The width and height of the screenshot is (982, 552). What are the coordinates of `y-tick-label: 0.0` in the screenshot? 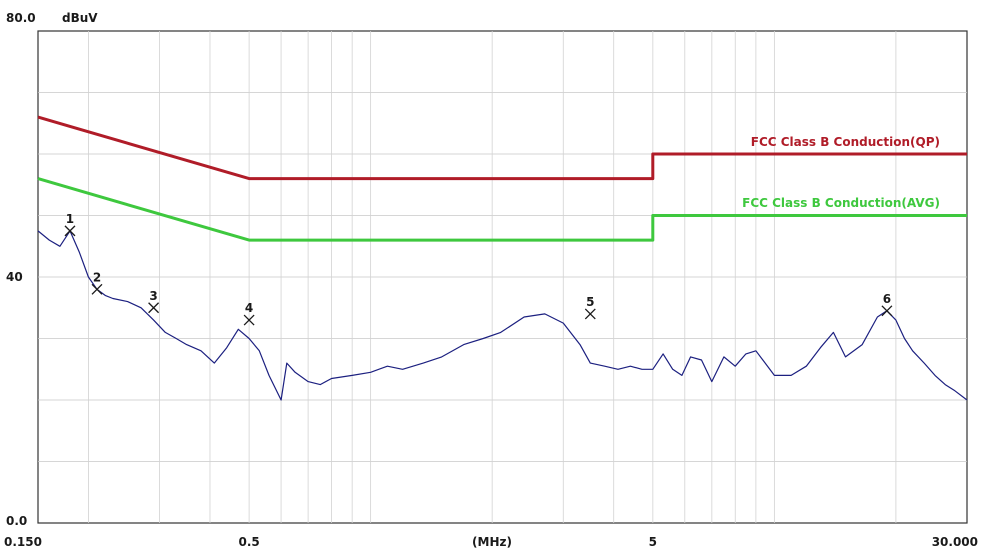 It's located at (16, 521).